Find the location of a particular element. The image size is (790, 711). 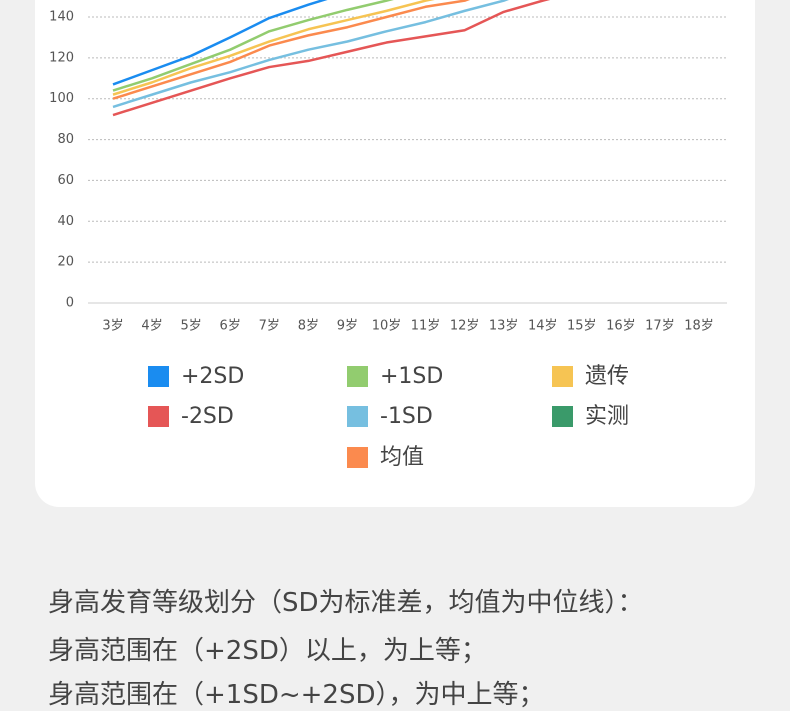

y-tick-label: 100 is located at coordinates (61, 98).